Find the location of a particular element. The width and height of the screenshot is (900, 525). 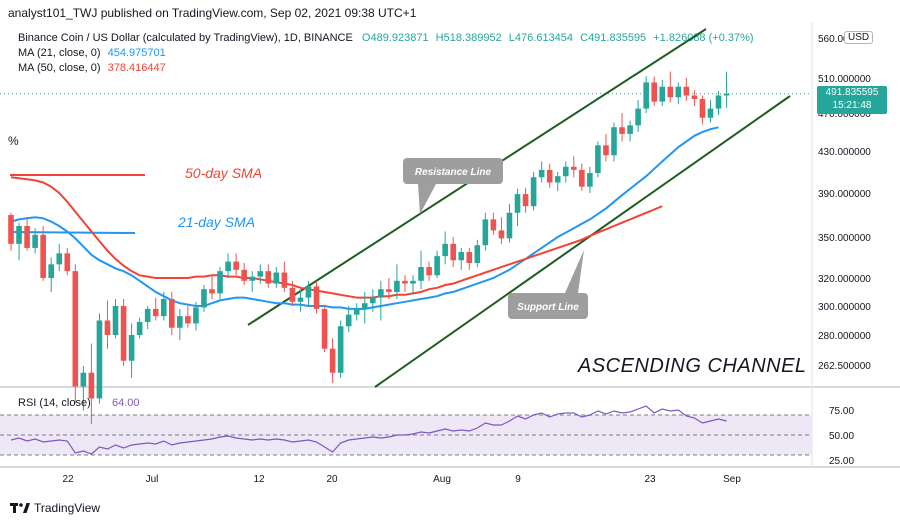

resistance-callout-box is located at coordinates (453, 171).